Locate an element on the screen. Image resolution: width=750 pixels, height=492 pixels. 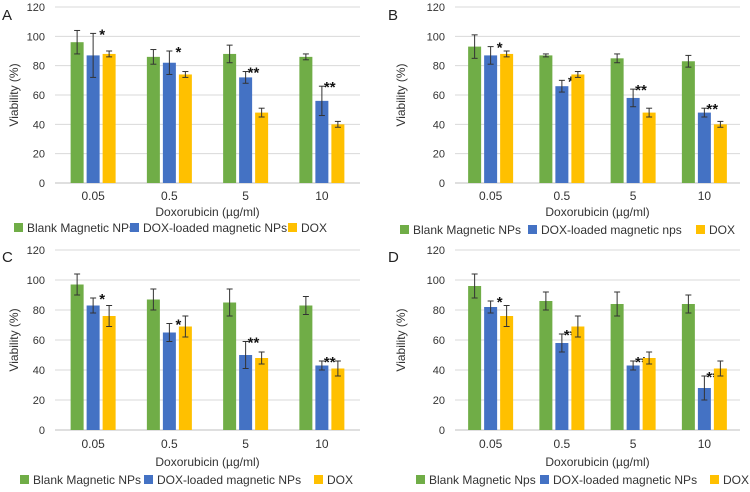
legend-label: DOX-loaded magnetic NPs is located at coordinates (625, 480).